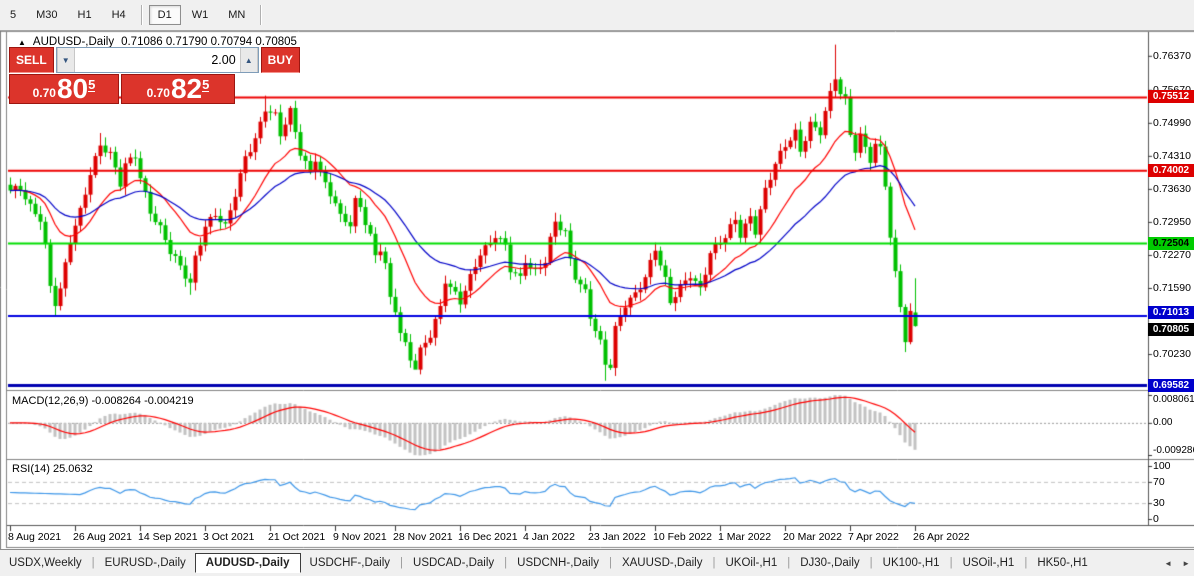  What do you see at coordinates (1172, 287) in the screenshot?
I see `price-tick-label: 0.71590` at bounding box center [1172, 287].